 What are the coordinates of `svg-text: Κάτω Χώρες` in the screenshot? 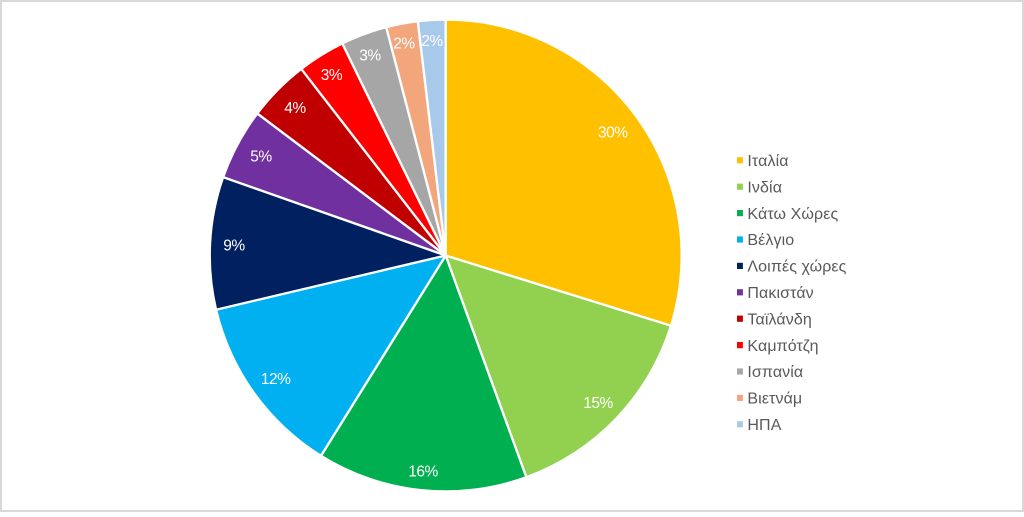 It's located at (792, 214).